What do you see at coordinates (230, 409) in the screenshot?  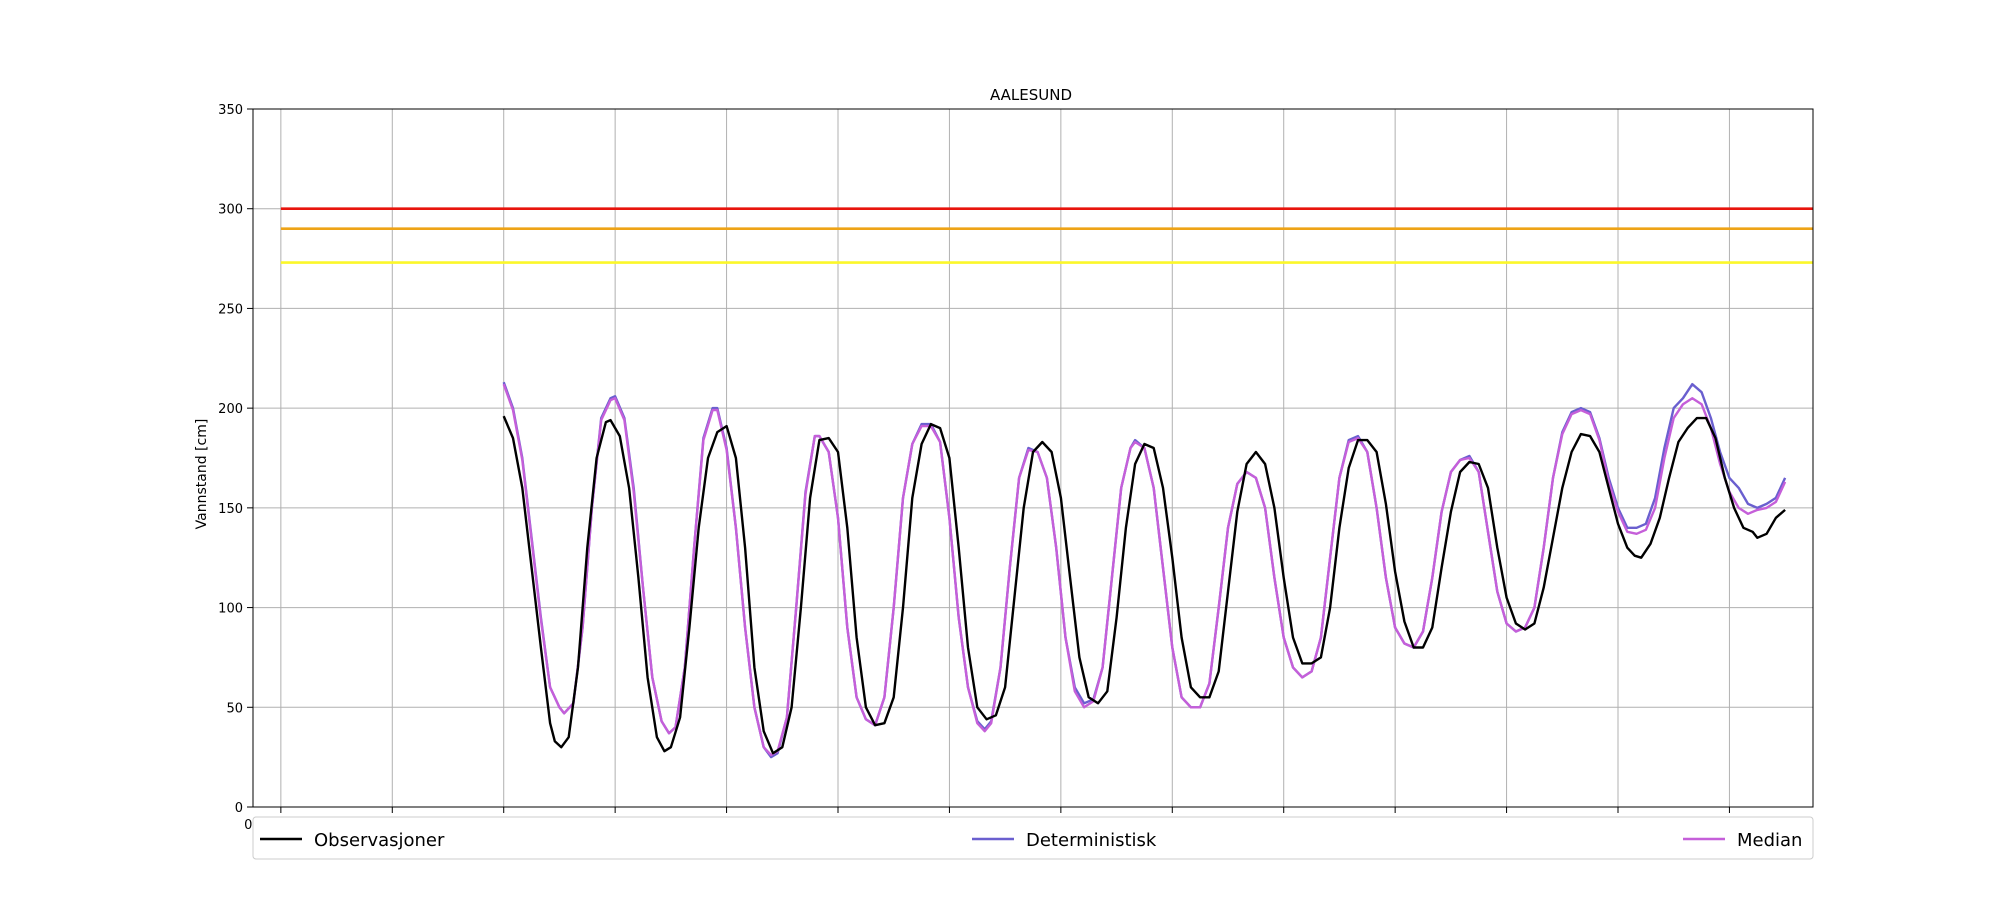 I see `y-tick-label: 200` at bounding box center [230, 409].